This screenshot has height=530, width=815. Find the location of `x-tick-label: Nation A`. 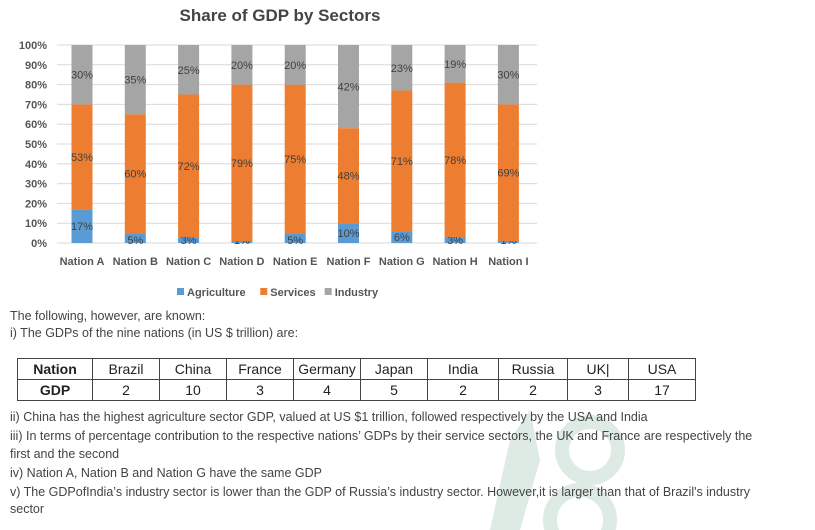

x-tick-label: Nation A is located at coordinates (82, 262).